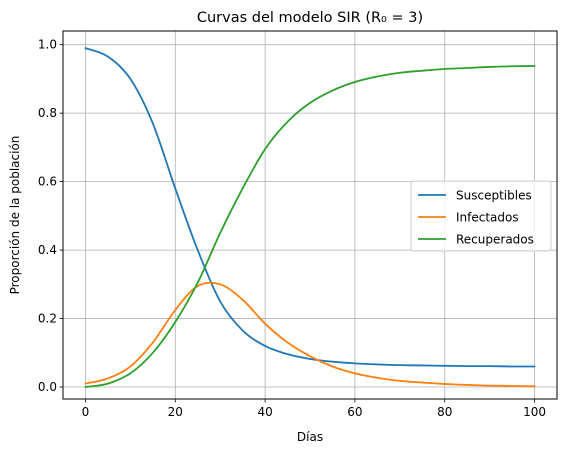 This screenshot has height=455, width=567. What do you see at coordinates (354, 412) in the screenshot?
I see `x-tick-label: 60` at bounding box center [354, 412].